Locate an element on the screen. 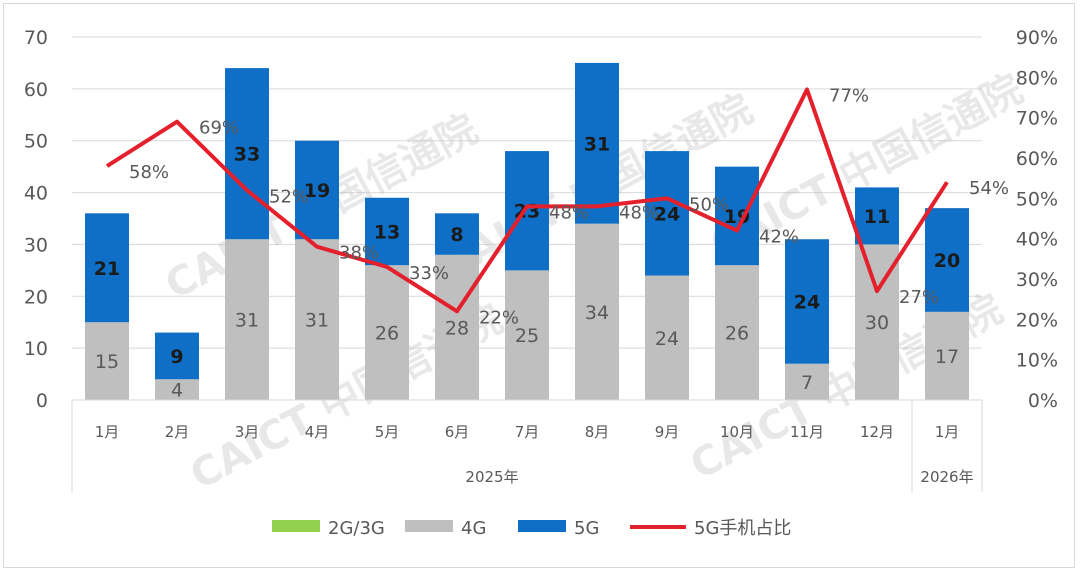 The height and width of the screenshot is (573, 1080). label-5g-share: 54% is located at coordinates (989, 188).